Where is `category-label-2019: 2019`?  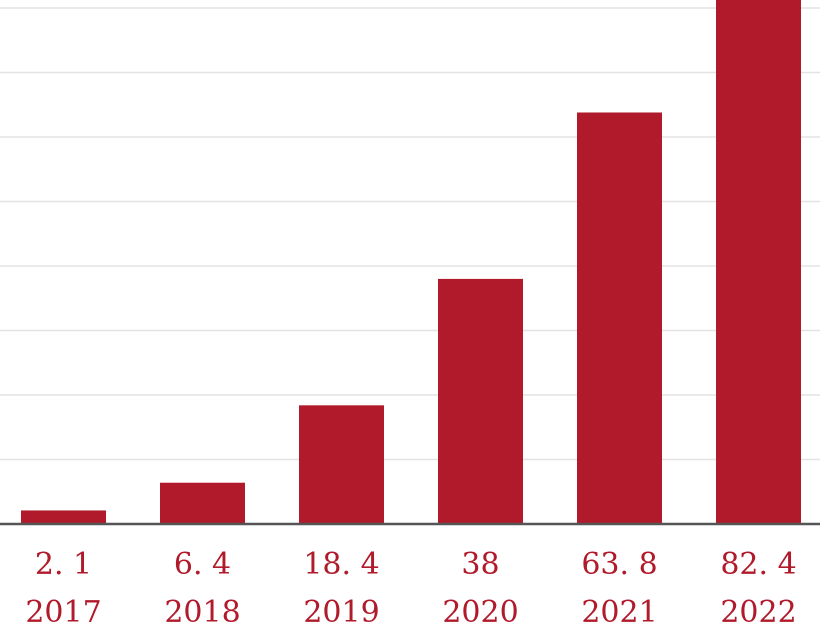
category-label-2019: 2019 is located at coordinates (341, 612).